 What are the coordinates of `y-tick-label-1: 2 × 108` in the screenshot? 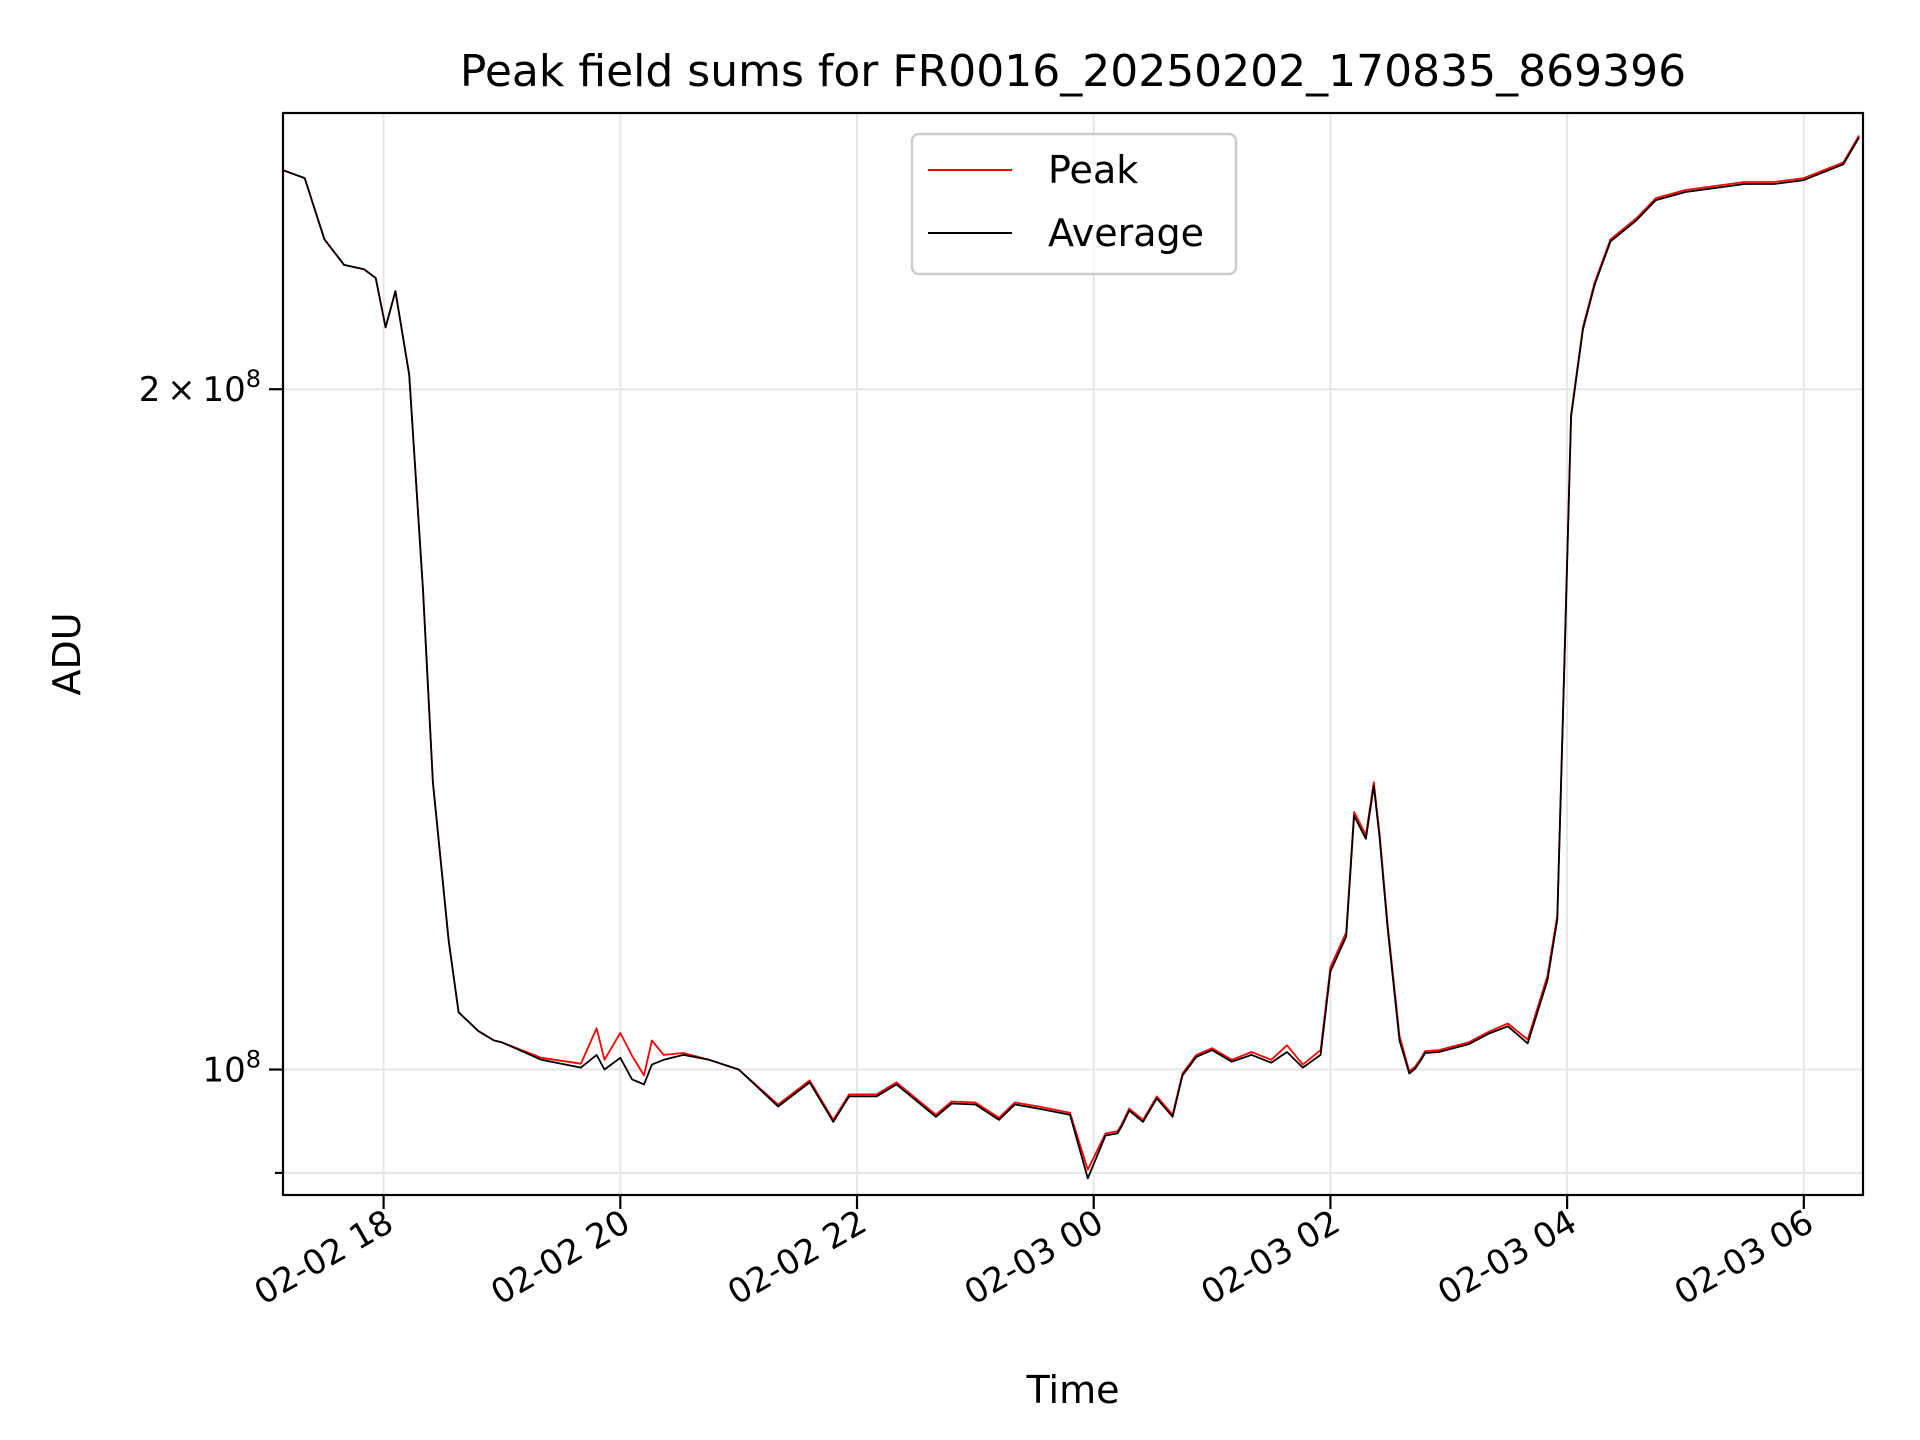 It's located at (200, 387).